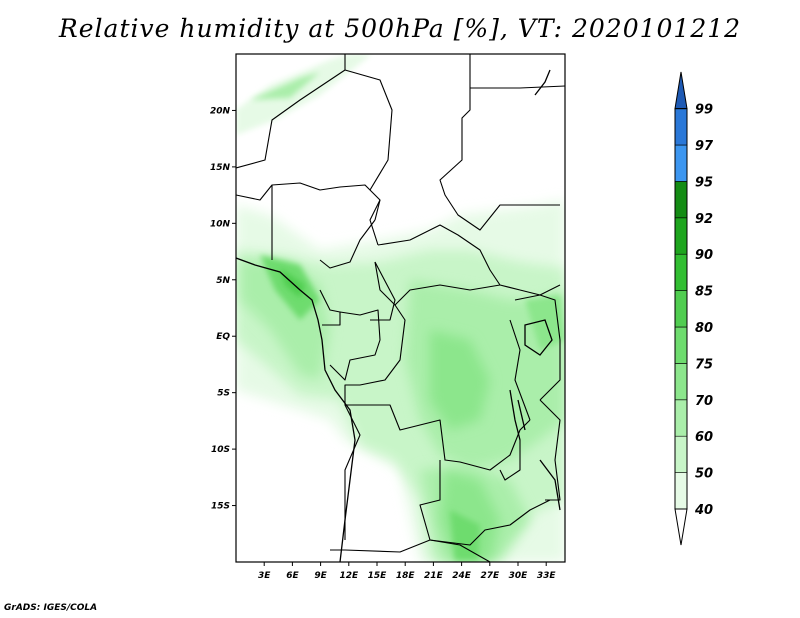 Image resolution: width=800 pixels, height=618 pixels. I want to click on colorbar-label: 90, so click(704, 255).